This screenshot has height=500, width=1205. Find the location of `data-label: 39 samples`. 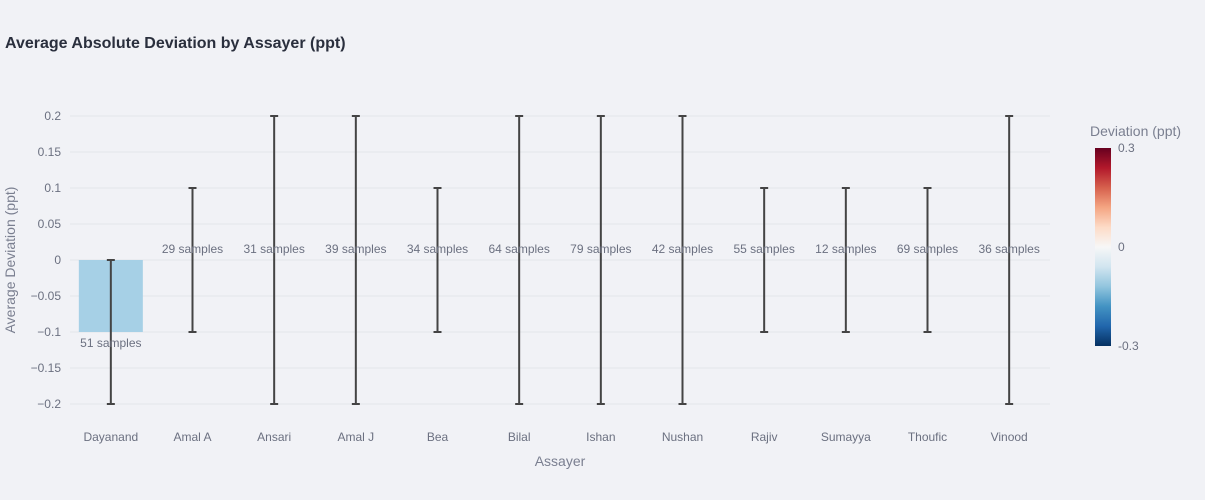

data-label: 39 samples is located at coordinates (355, 249).